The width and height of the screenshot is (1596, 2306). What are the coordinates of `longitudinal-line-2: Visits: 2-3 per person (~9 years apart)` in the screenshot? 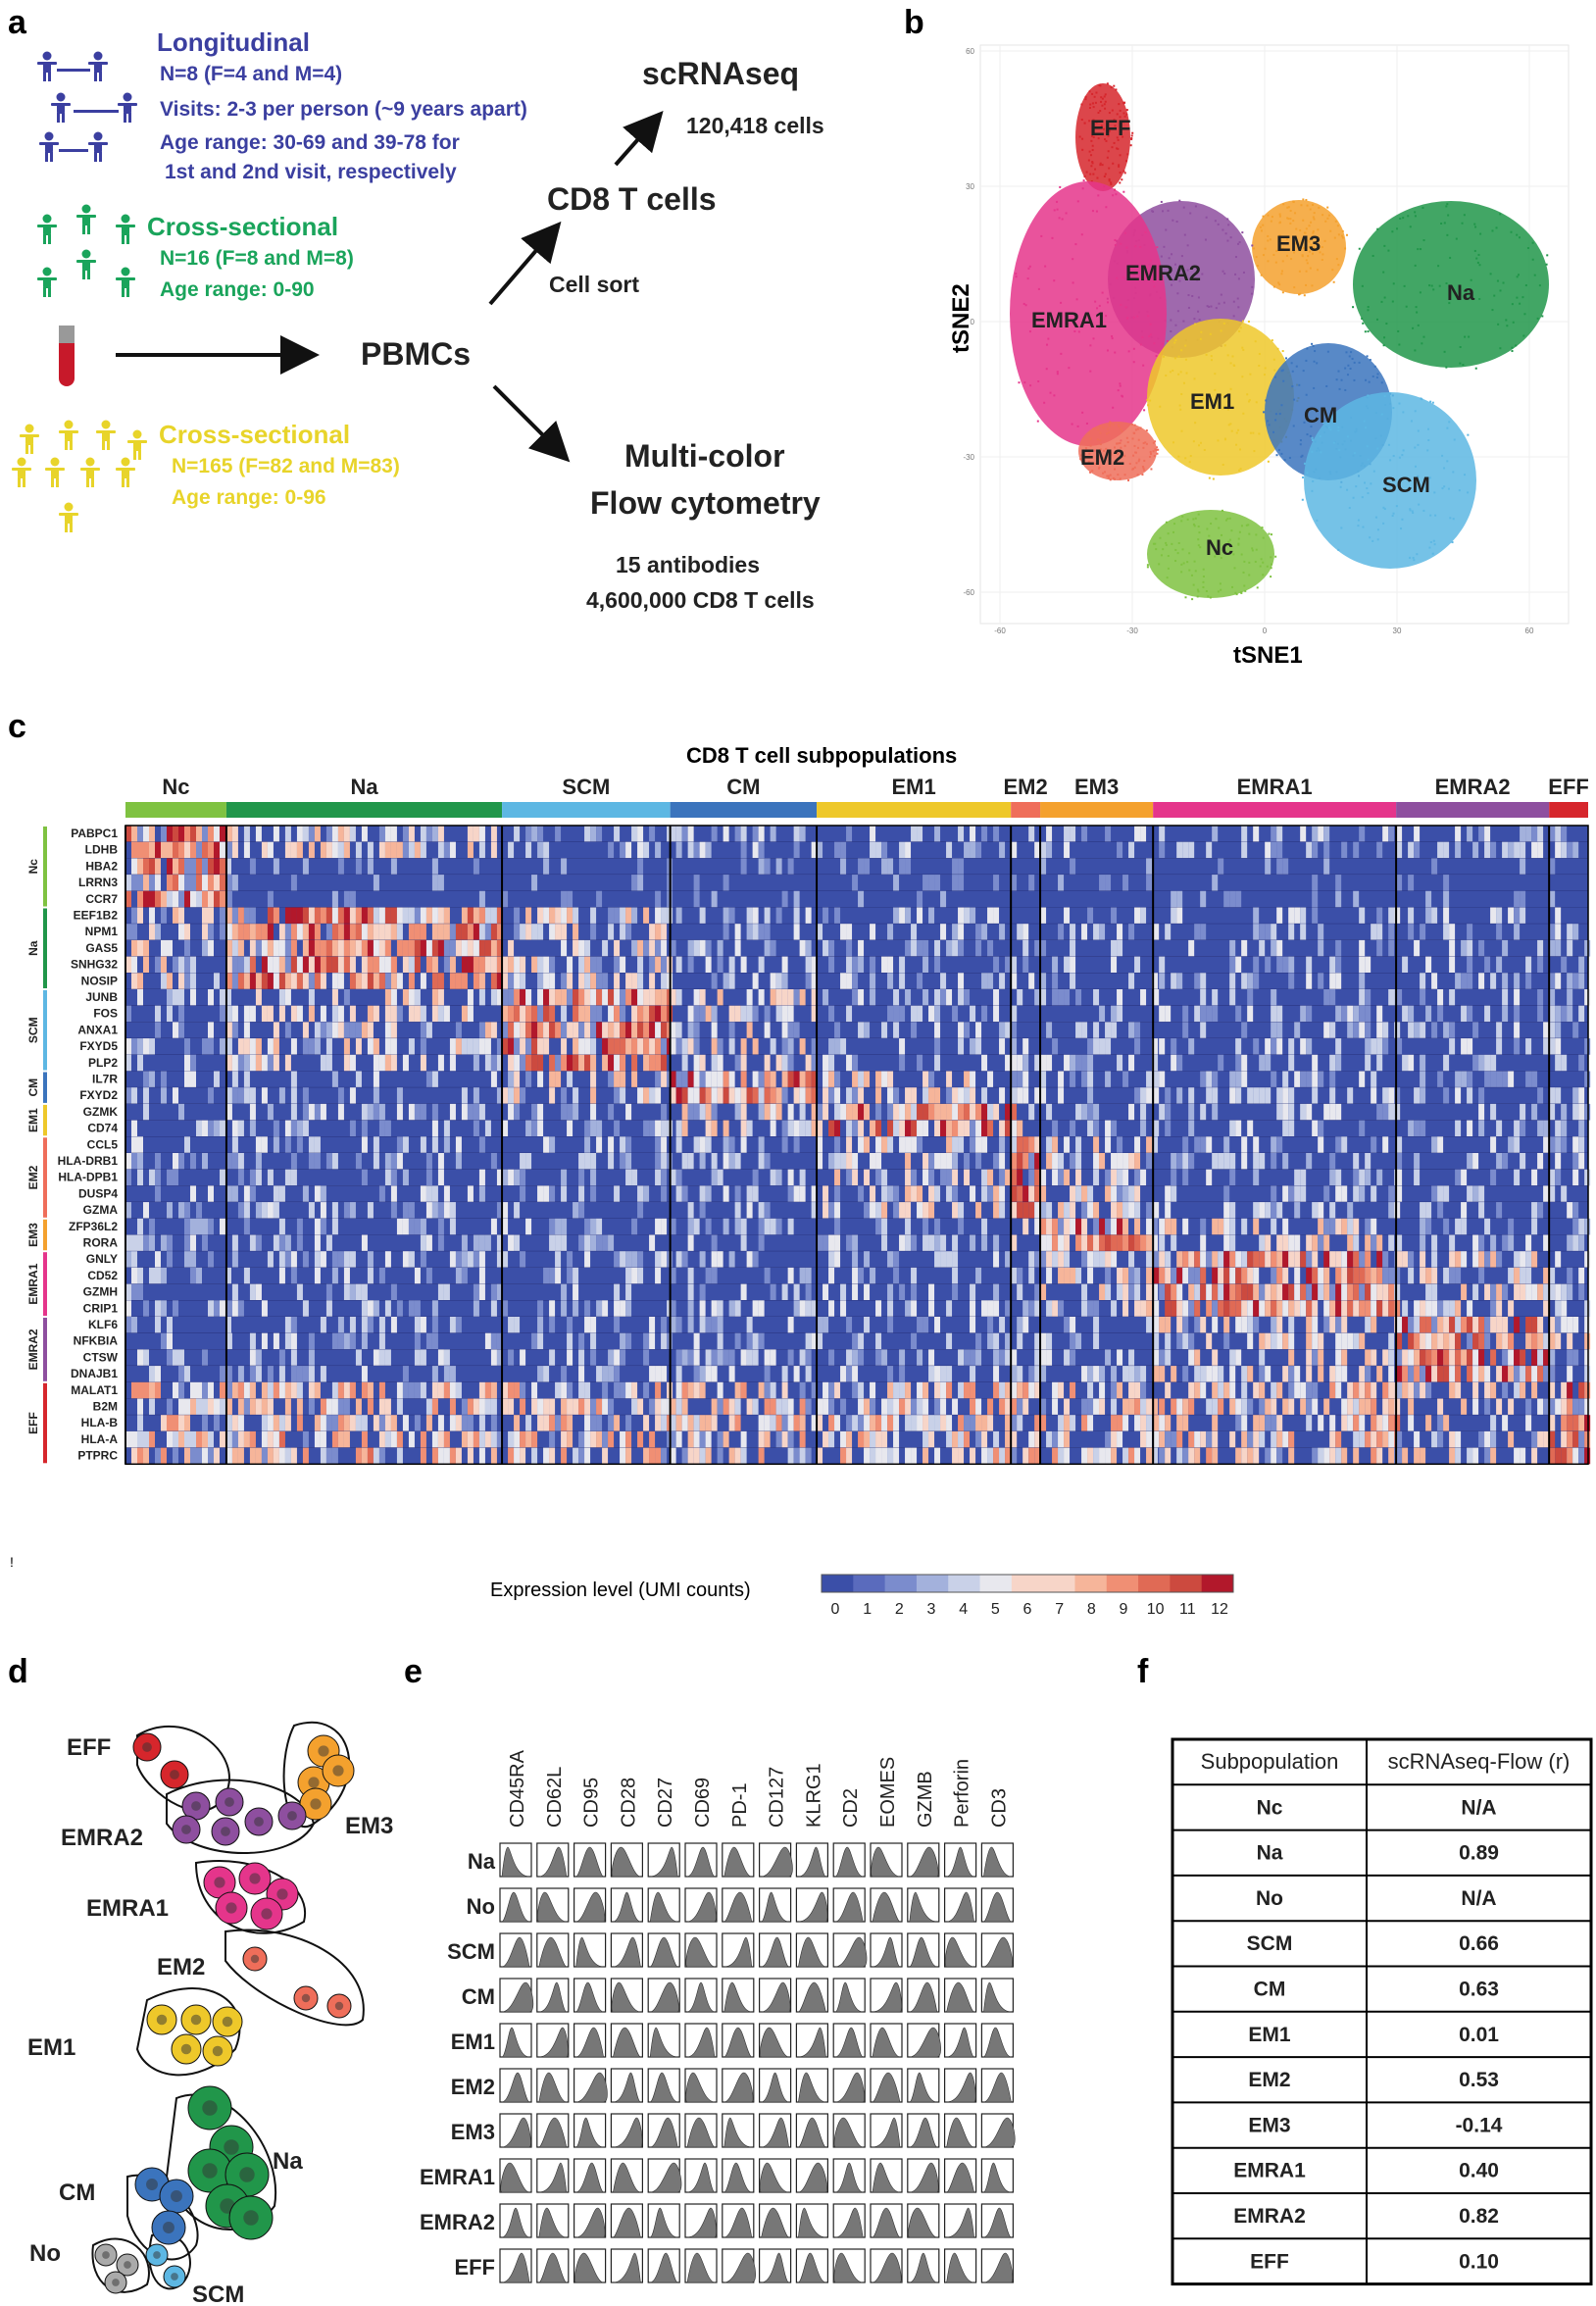 It's located at (343, 109).